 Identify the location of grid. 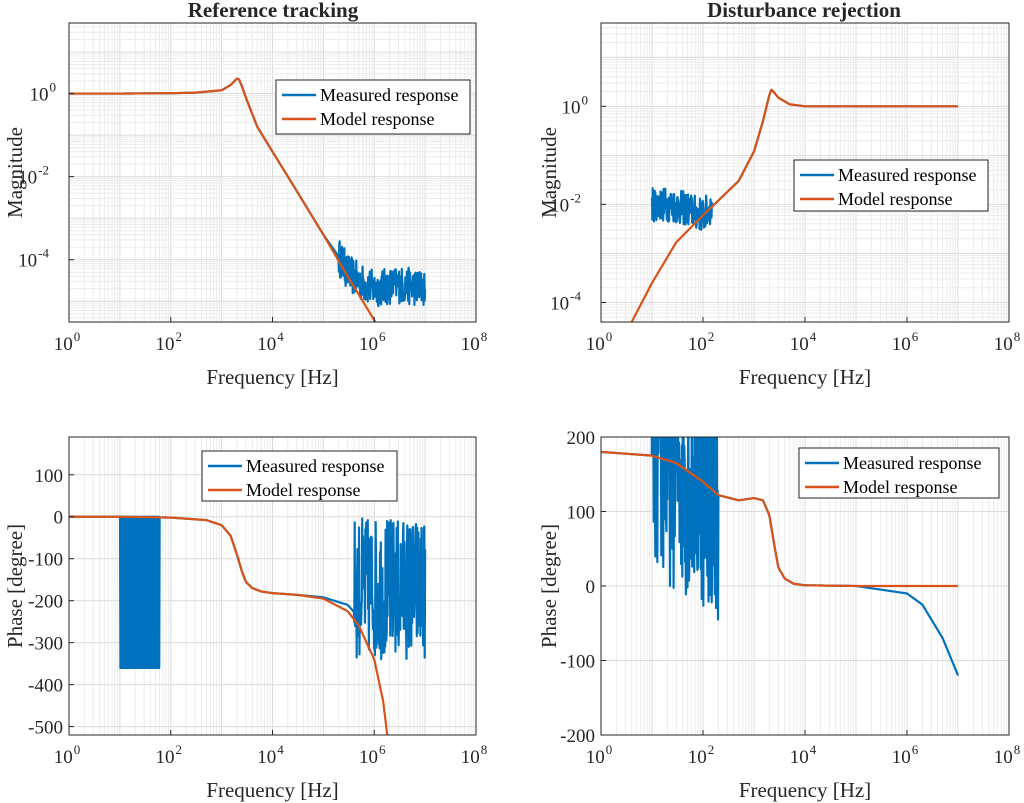
(272, 172).